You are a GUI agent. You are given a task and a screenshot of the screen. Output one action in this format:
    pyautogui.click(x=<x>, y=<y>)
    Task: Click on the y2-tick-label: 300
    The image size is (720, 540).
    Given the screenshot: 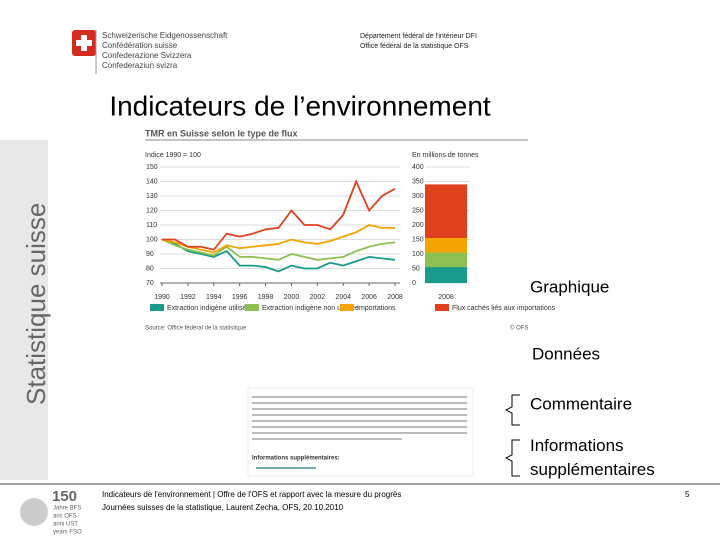 What is the action you would take?
    pyautogui.click(x=418, y=196)
    